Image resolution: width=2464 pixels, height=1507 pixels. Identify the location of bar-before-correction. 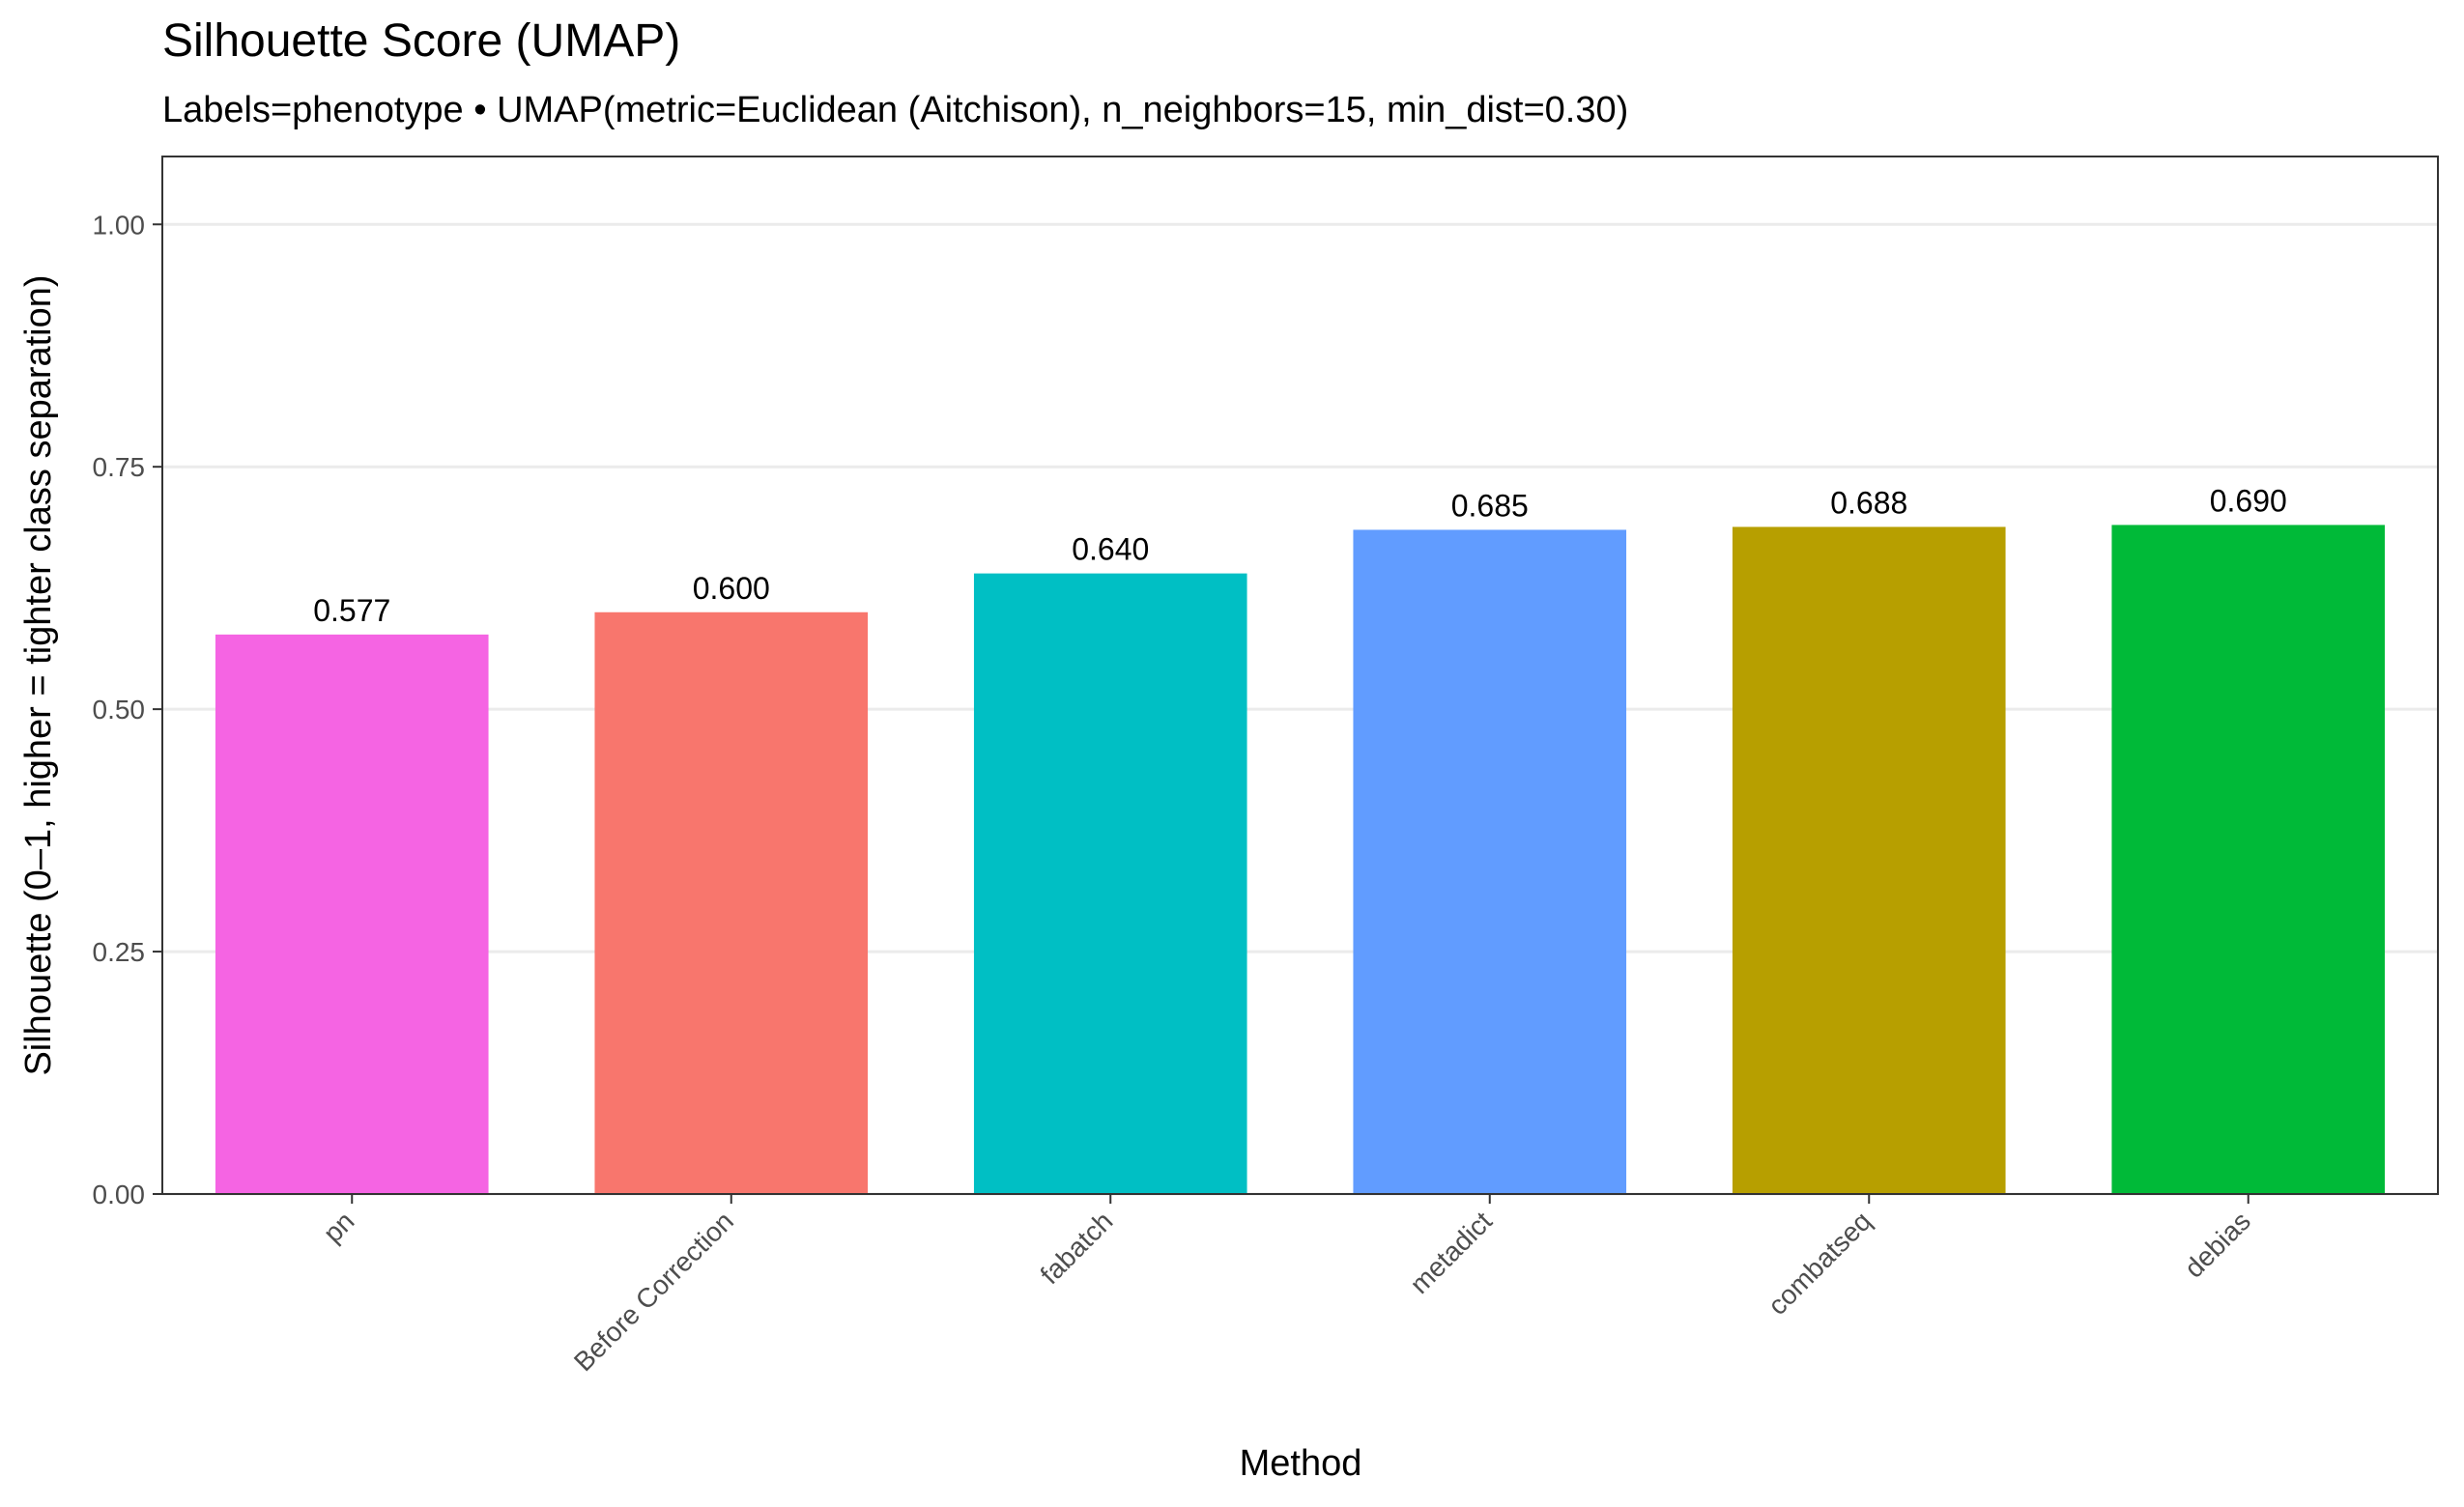
(731, 902).